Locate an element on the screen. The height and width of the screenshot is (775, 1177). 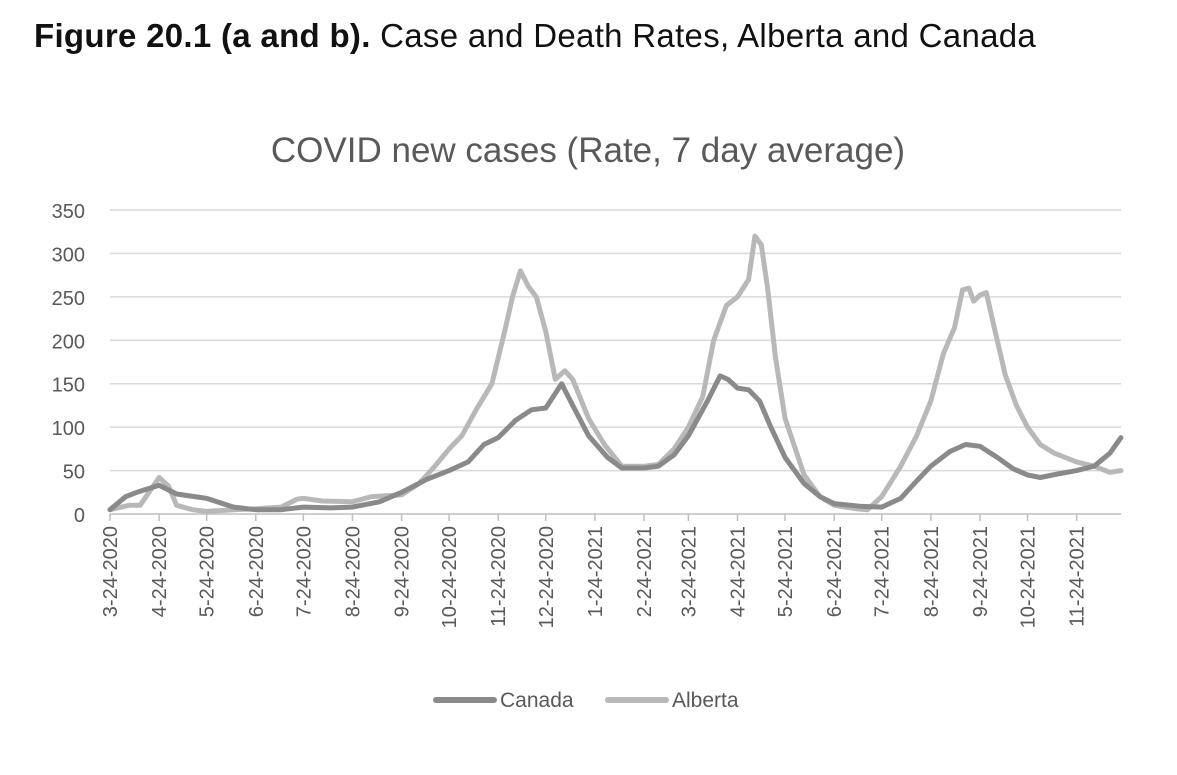
y-axis: 0 50 100 150 200 250 300 350 is located at coordinates (68, 364).